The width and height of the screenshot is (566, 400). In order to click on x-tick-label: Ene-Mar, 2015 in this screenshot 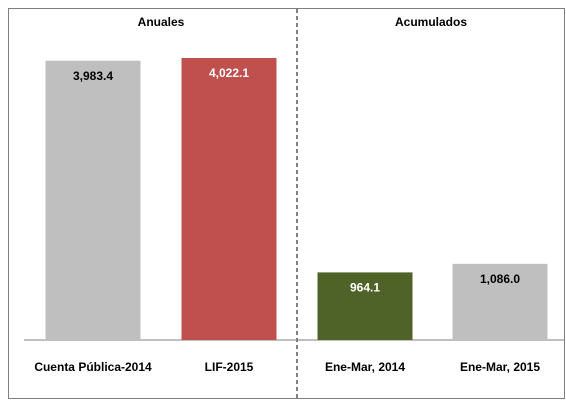, I will do `click(500, 367)`.